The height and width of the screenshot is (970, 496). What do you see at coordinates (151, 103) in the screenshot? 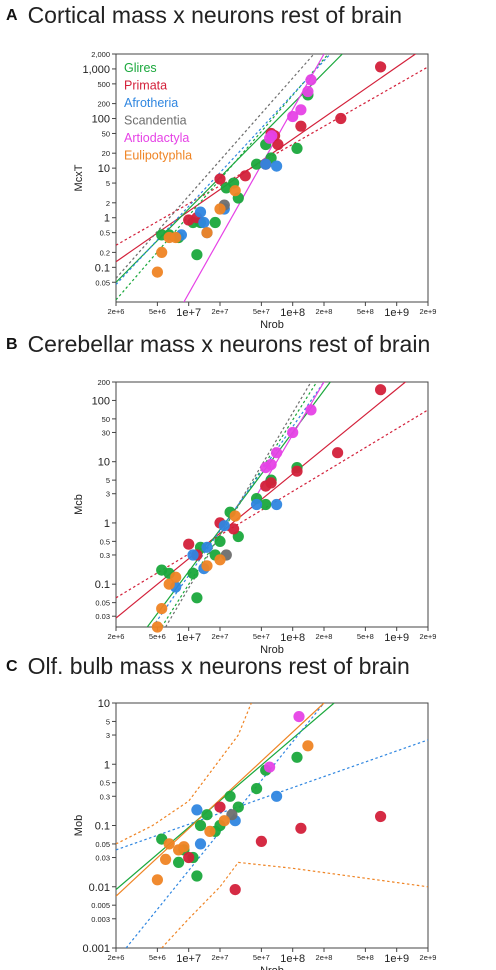
I see `legend-item: Afrotheria` at bounding box center [151, 103].